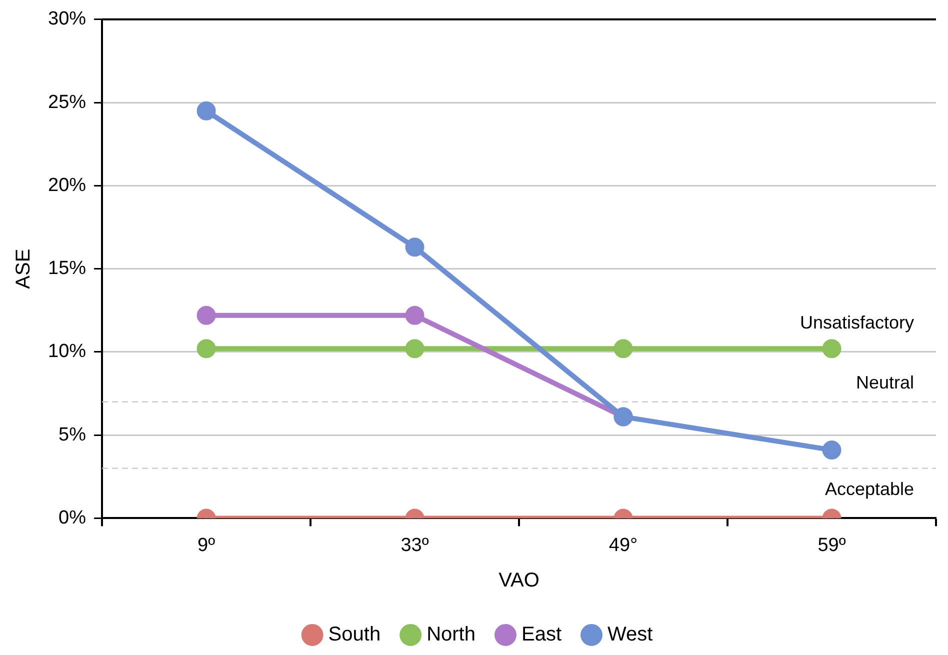 The height and width of the screenshot is (655, 948). What do you see at coordinates (857, 322) in the screenshot?
I see `annotation: Unsatisfactory` at bounding box center [857, 322].